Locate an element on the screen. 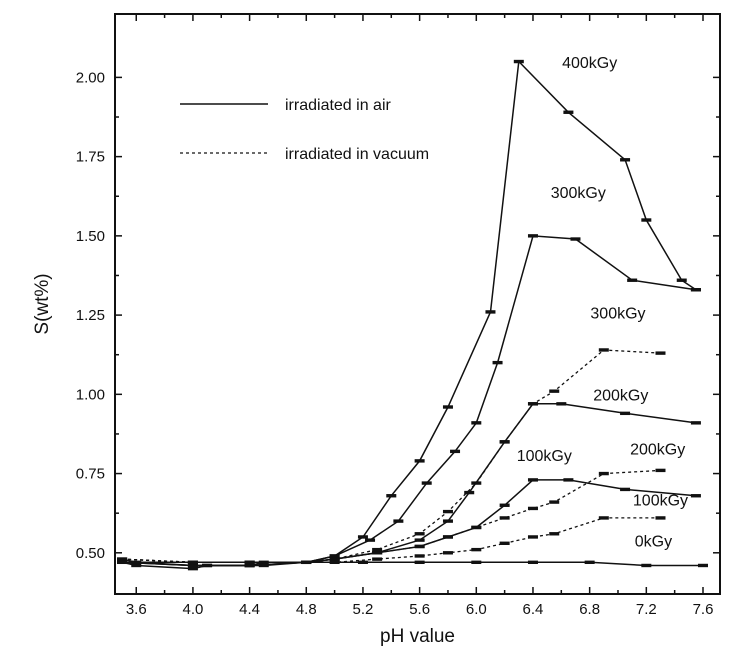 The height and width of the screenshot is (647, 738). legend-label-vacuum: irradiated in vacuum is located at coordinates (357, 154).